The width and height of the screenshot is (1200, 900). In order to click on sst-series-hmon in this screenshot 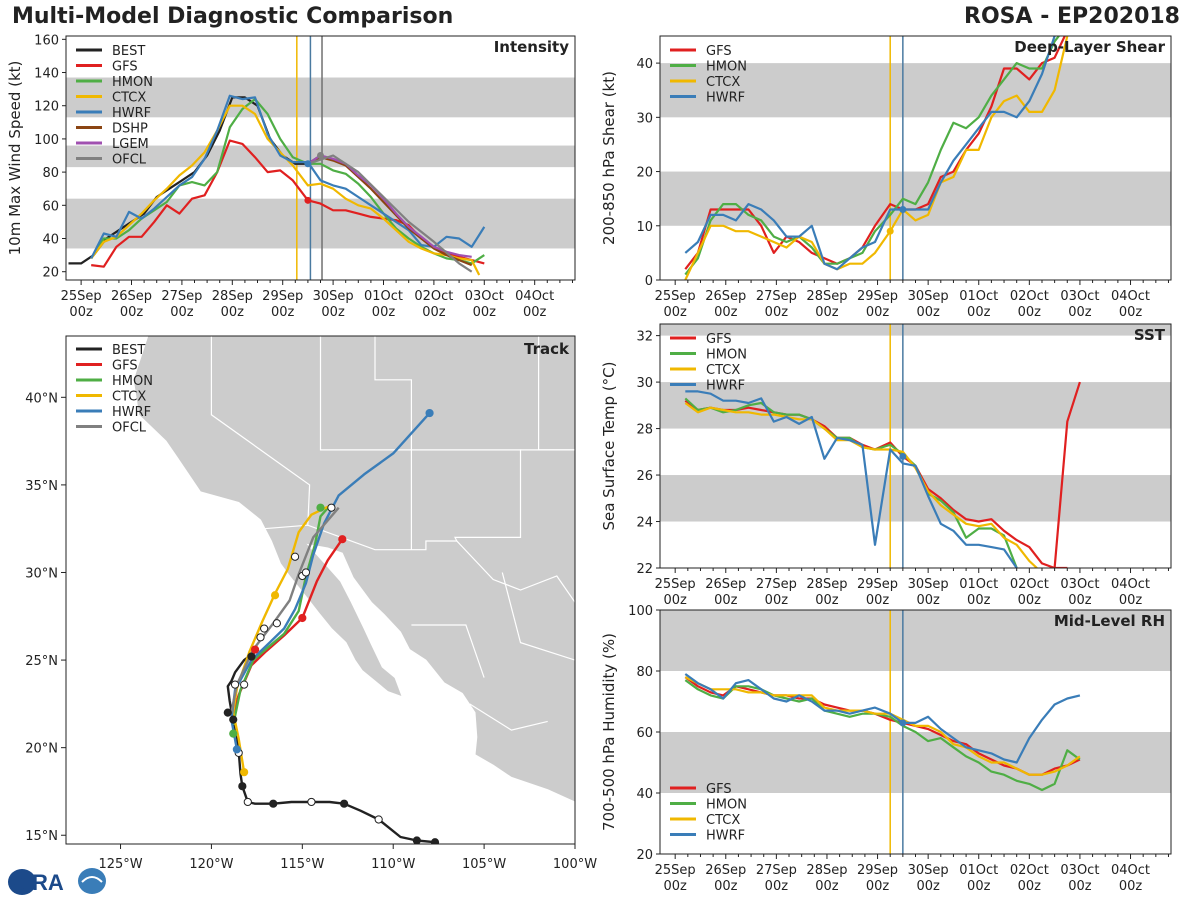, I will do `click(851, 482)`.